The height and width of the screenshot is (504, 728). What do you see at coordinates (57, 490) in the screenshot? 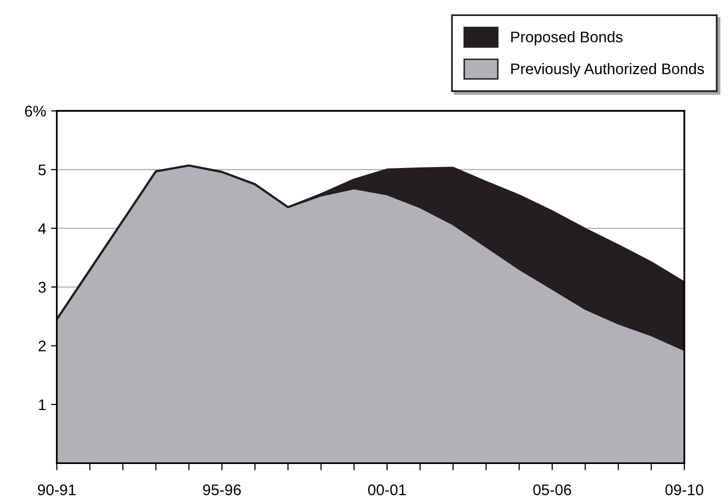
I see `x-tick-label: 90-91` at bounding box center [57, 490].